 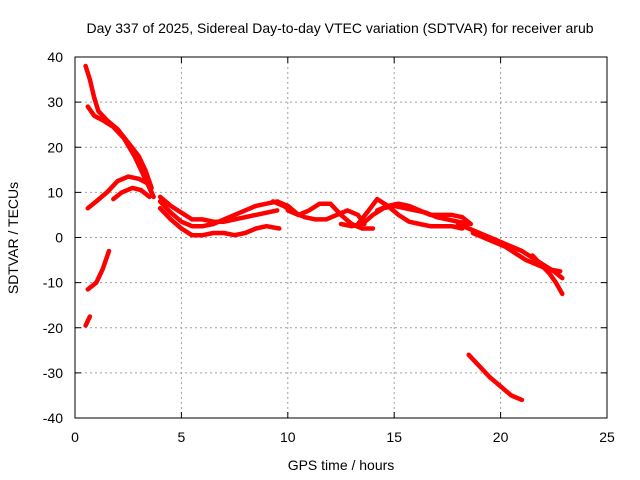 I want to click on y-tick-label: 0, so click(x=59, y=238).